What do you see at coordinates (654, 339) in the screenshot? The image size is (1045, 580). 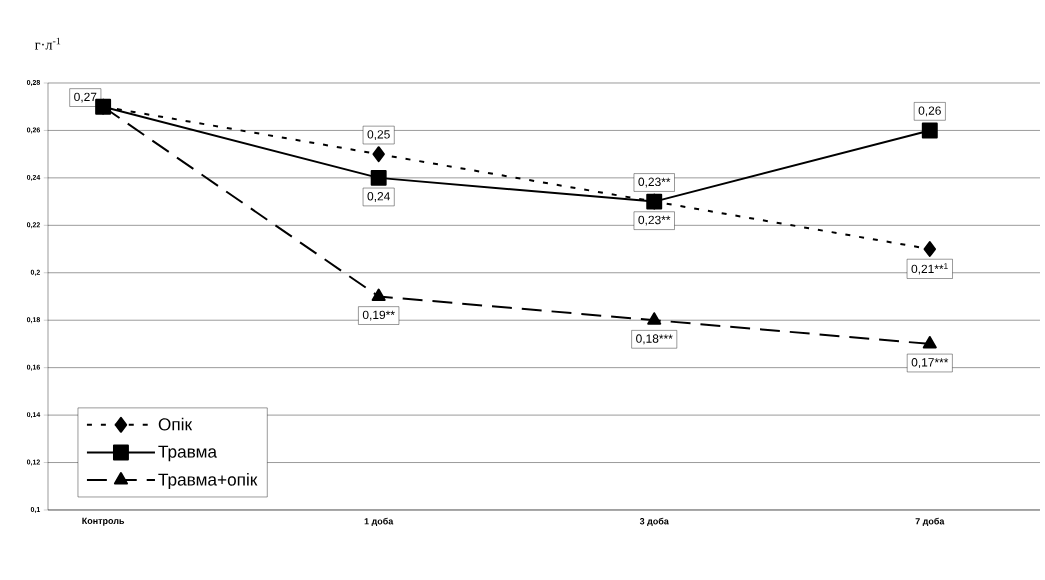 I see `data-label: 0,18***` at bounding box center [654, 339].